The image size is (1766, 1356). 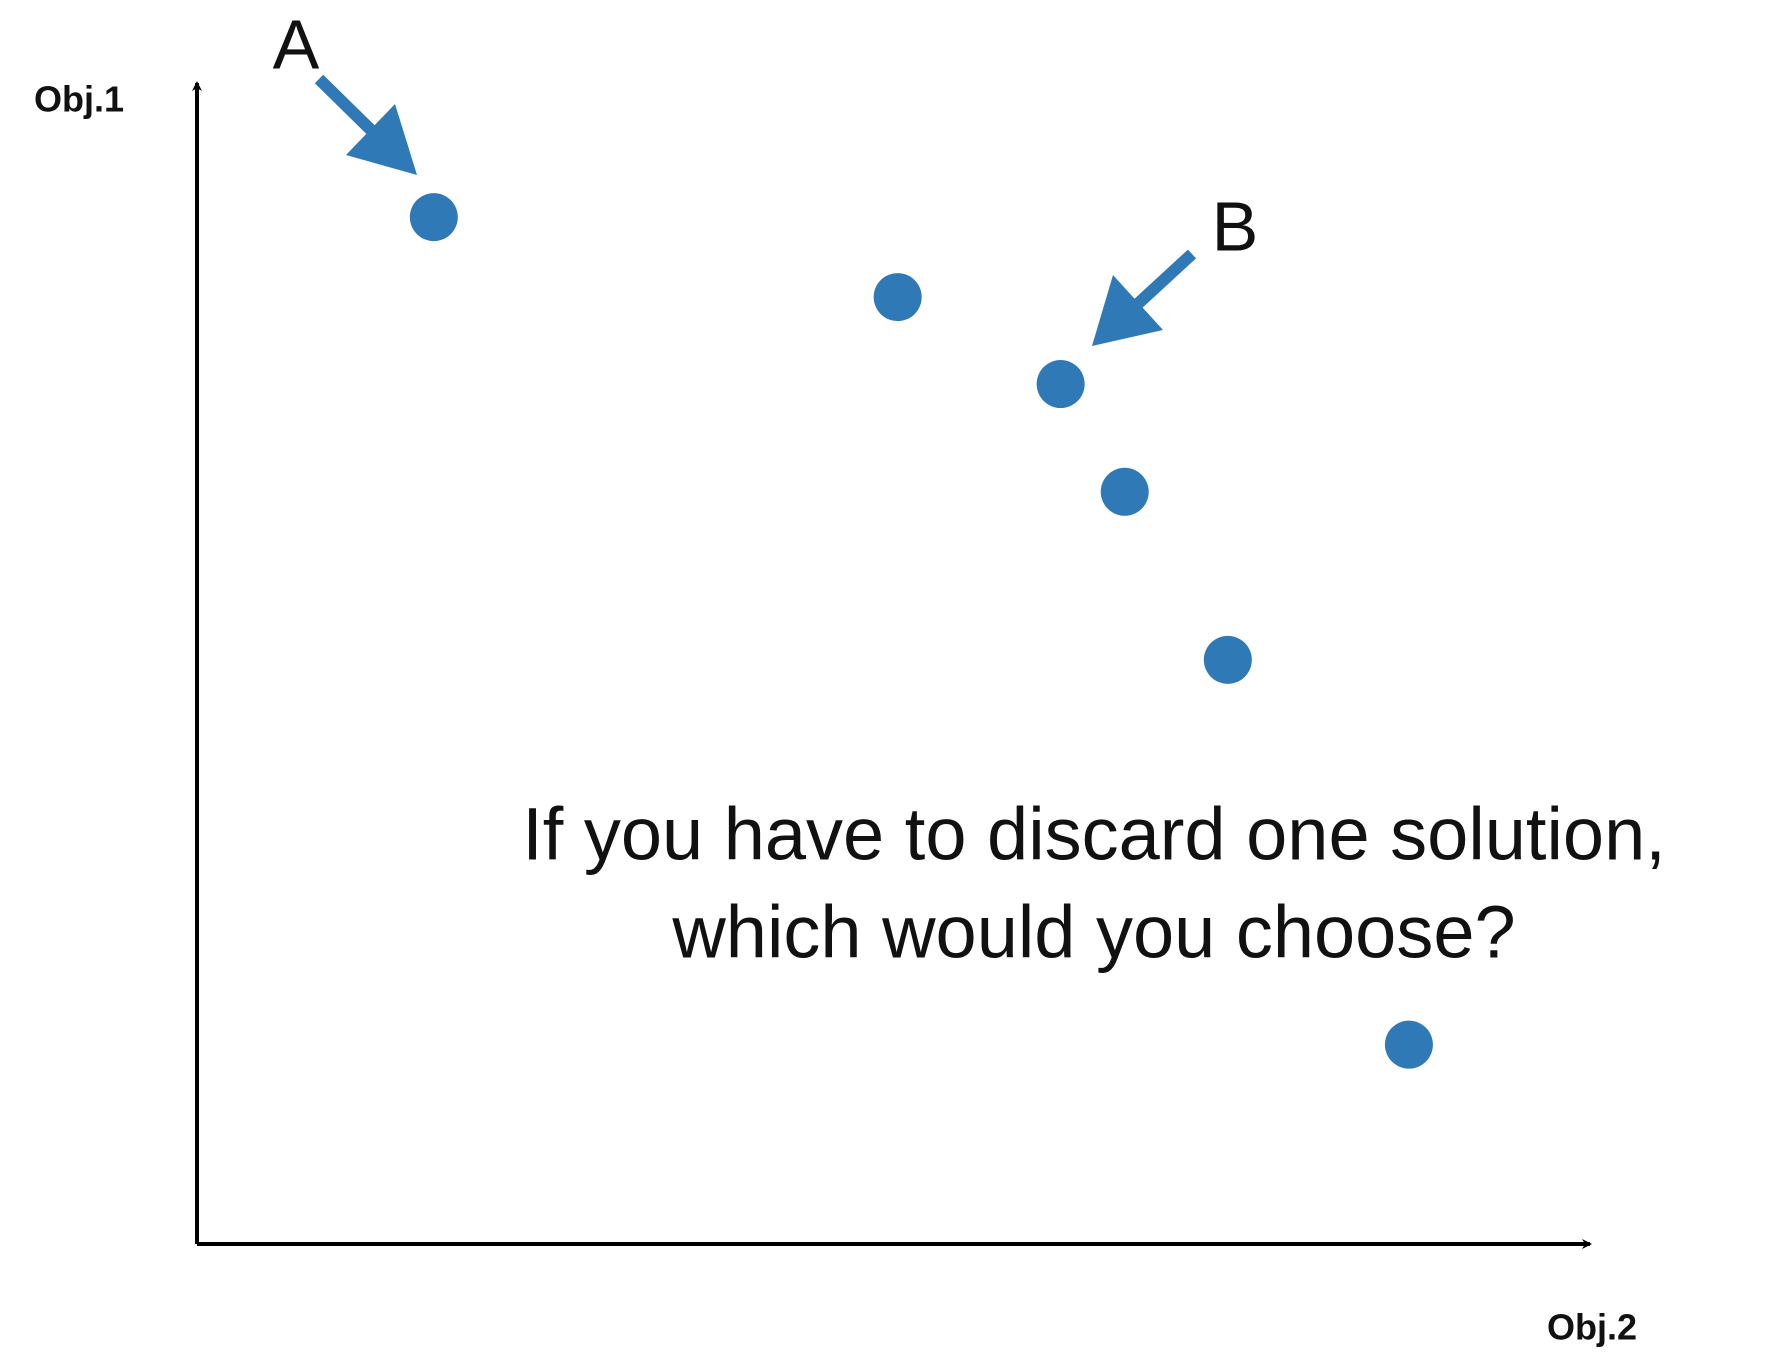 I want to click on x-axis-label: Obj.2, so click(x=1592, y=1327).